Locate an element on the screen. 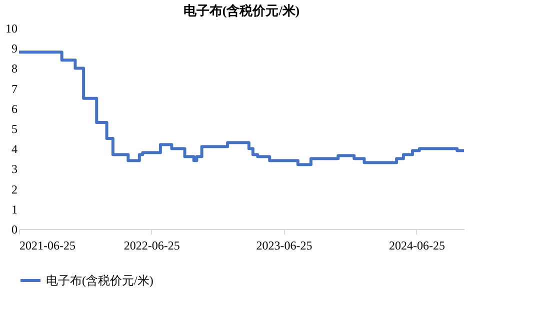  y-tick-label: 0 is located at coordinates (15, 229).